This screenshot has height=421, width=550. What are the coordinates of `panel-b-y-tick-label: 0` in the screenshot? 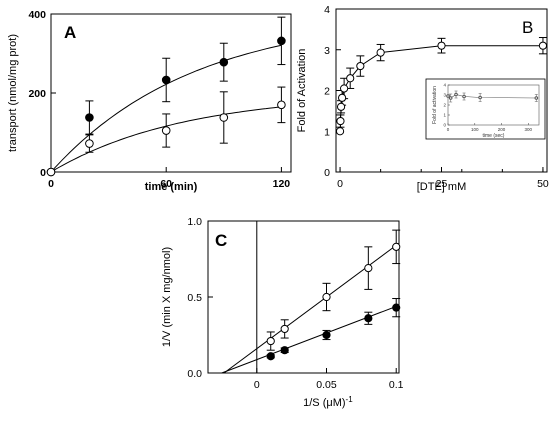 It's located at (327, 173).